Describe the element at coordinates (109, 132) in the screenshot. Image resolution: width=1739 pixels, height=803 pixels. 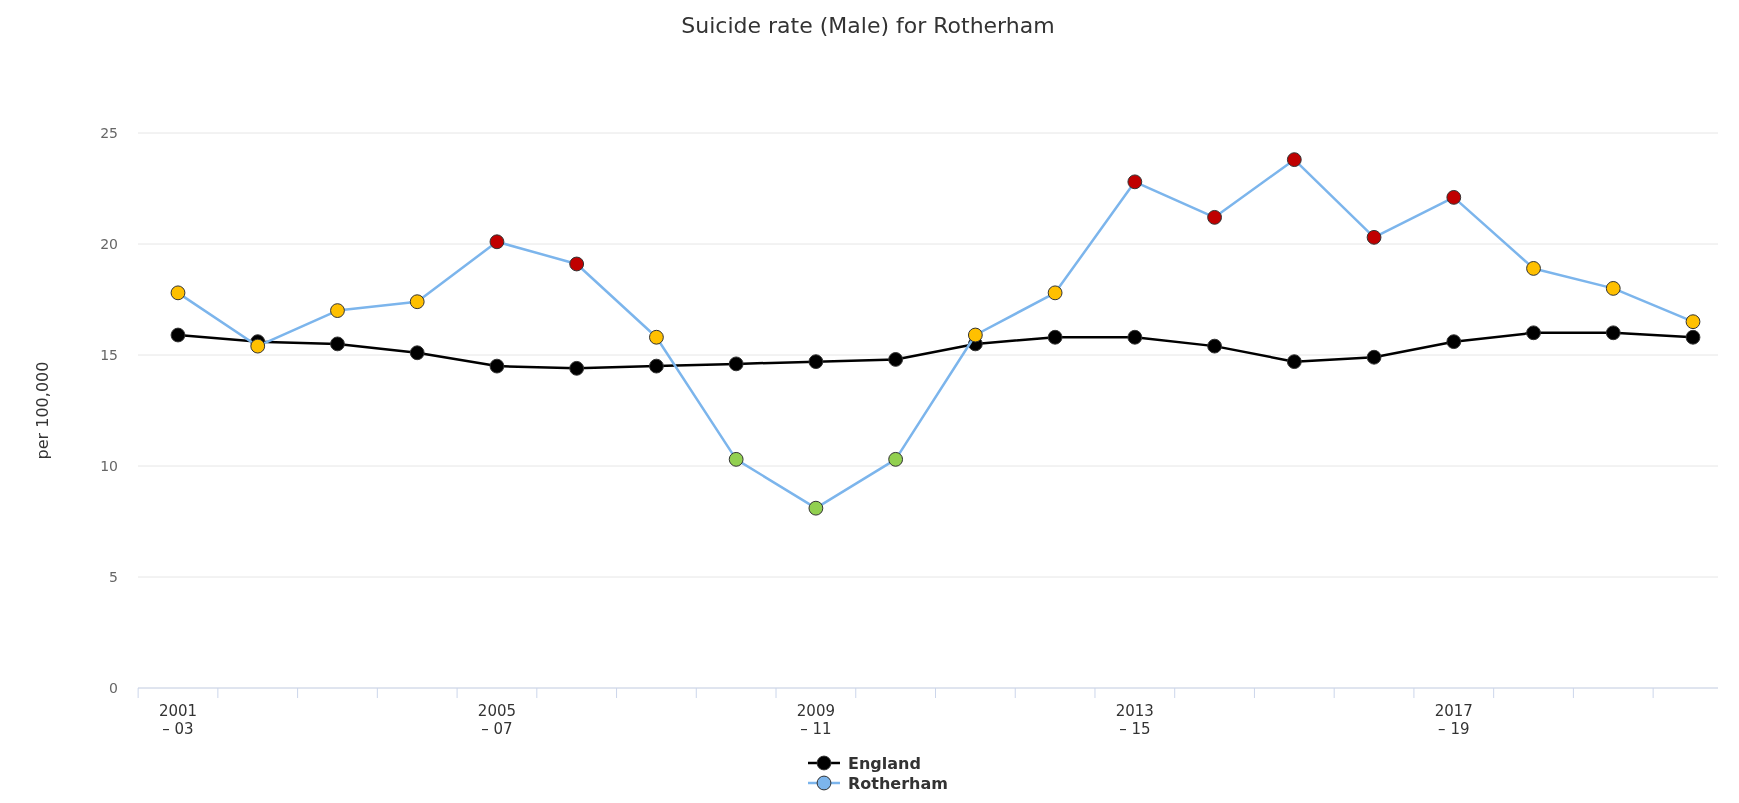
I see `y-tick-label: 25` at that location.